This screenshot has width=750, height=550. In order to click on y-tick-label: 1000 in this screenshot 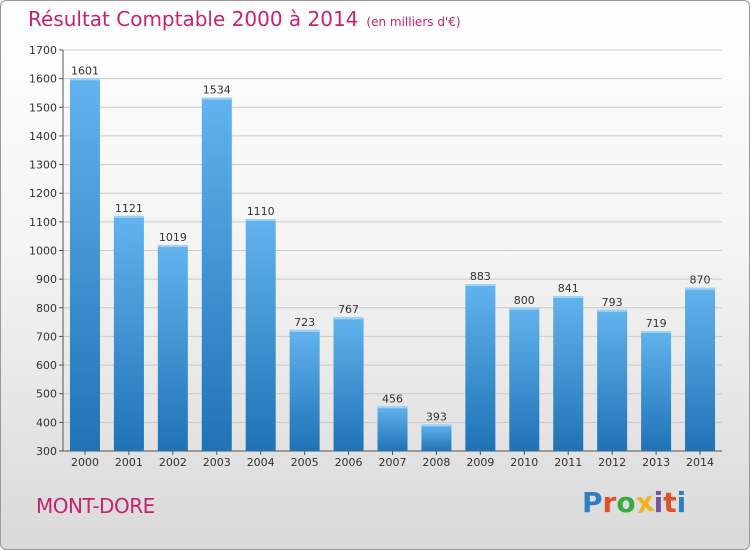, I will do `click(43, 251)`.